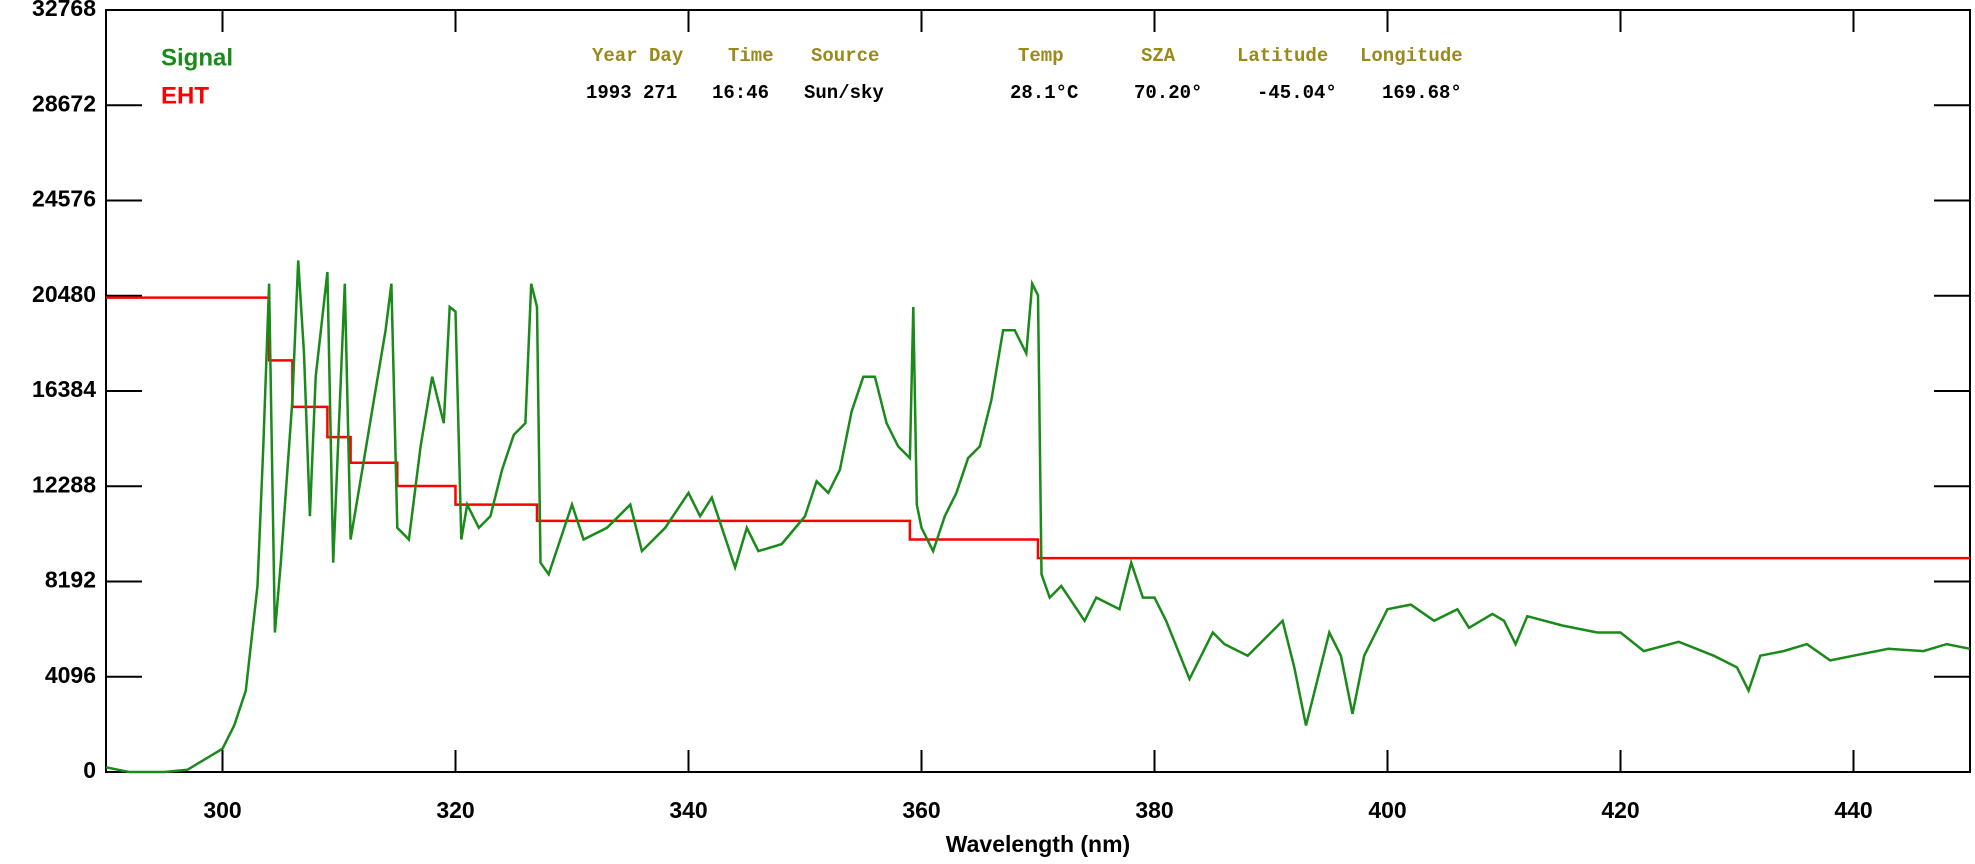 This screenshot has height=864, width=1975. What do you see at coordinates (688, 810) in the screenshot?
I see `x-tick-label: 340` at bounding box center [688, 810].